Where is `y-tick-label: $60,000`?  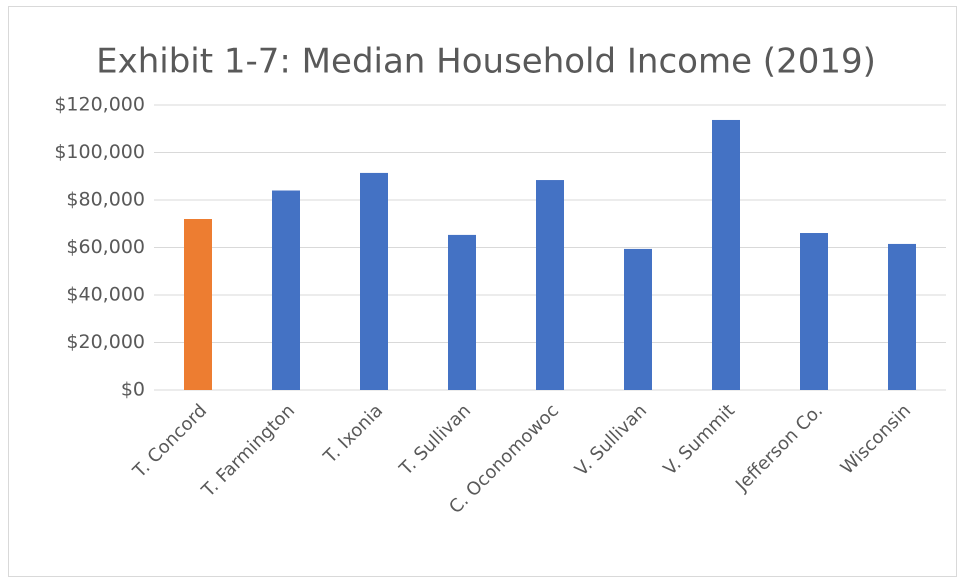
y-tick-label: $60,000 is located at coordinates (105, 247).